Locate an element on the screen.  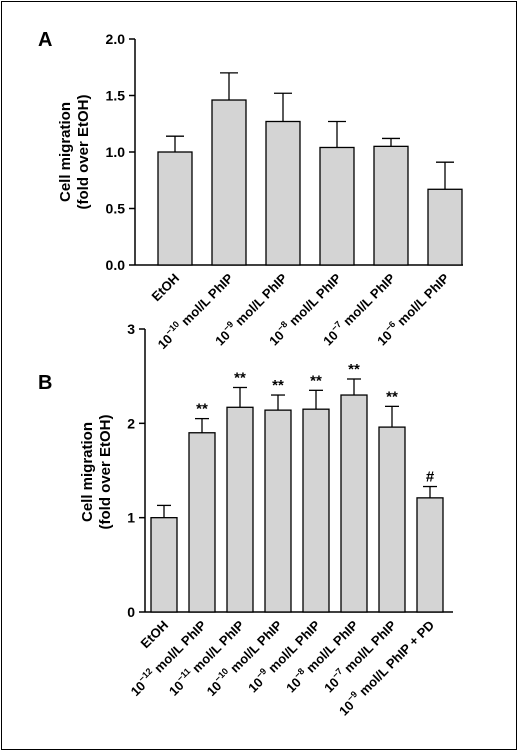
panel-b-ytick-label: 1 is located at coordinates (131, 518).